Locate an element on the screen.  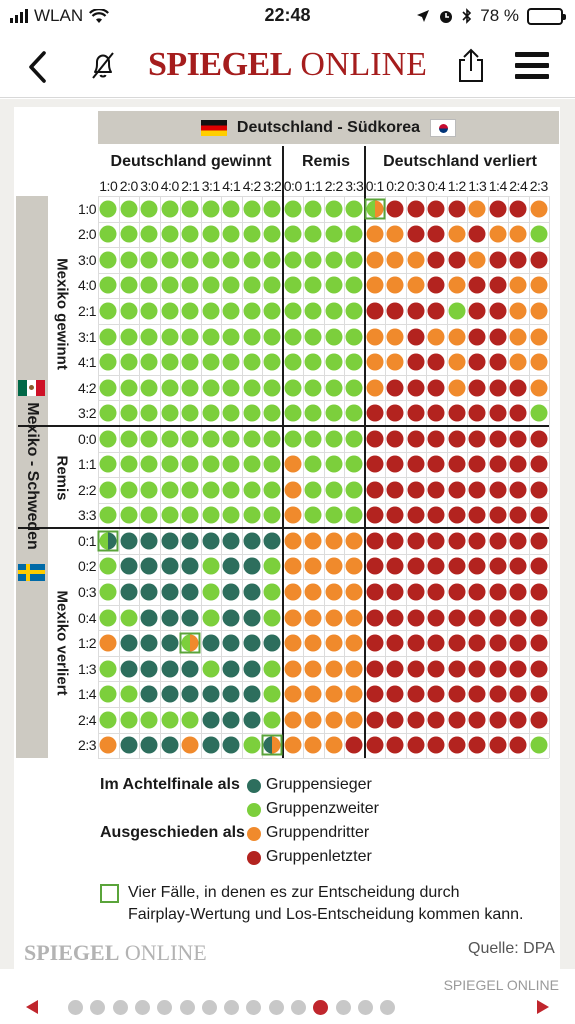
side-title-bar is located at coordinates (32, 477).